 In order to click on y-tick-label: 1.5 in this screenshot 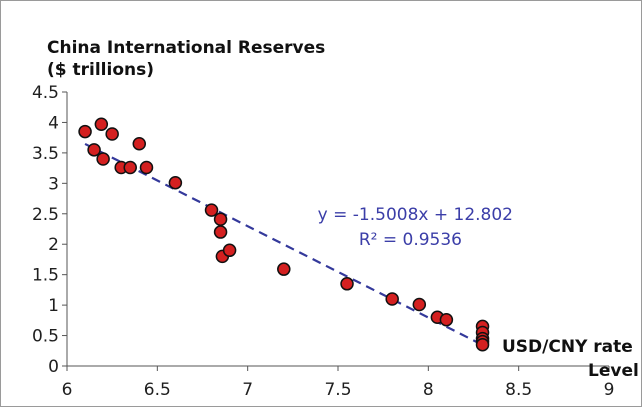, I will do `click(45, 276)`.